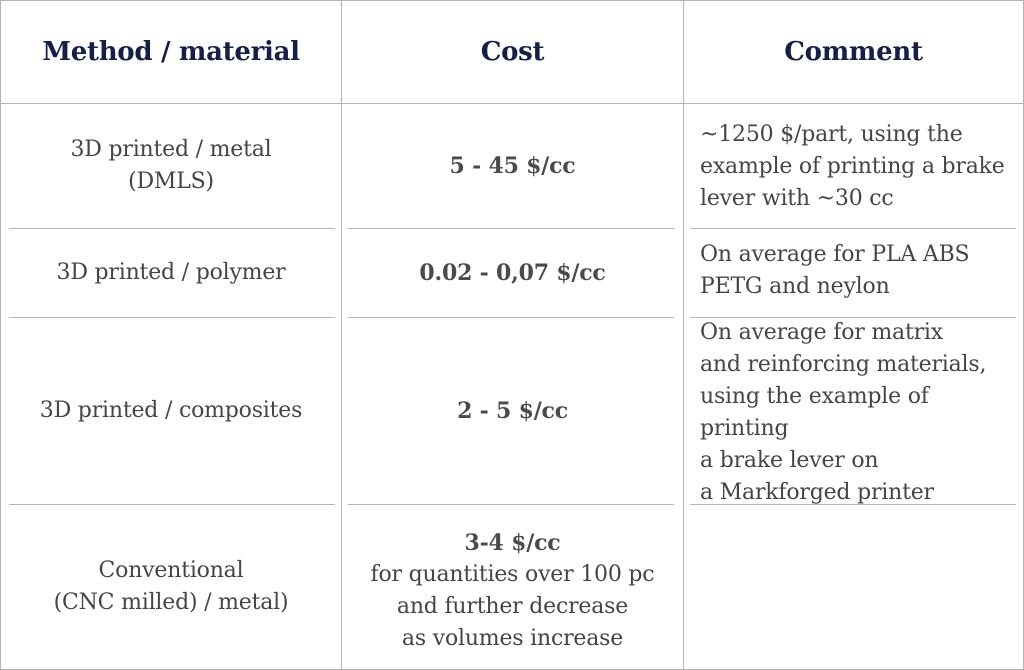 Image resolution: width=1024 pixels, height=670 pixels. Describe the element at coordinates (853, 587) in the screenshot. I see `row-4-comment` at that location.